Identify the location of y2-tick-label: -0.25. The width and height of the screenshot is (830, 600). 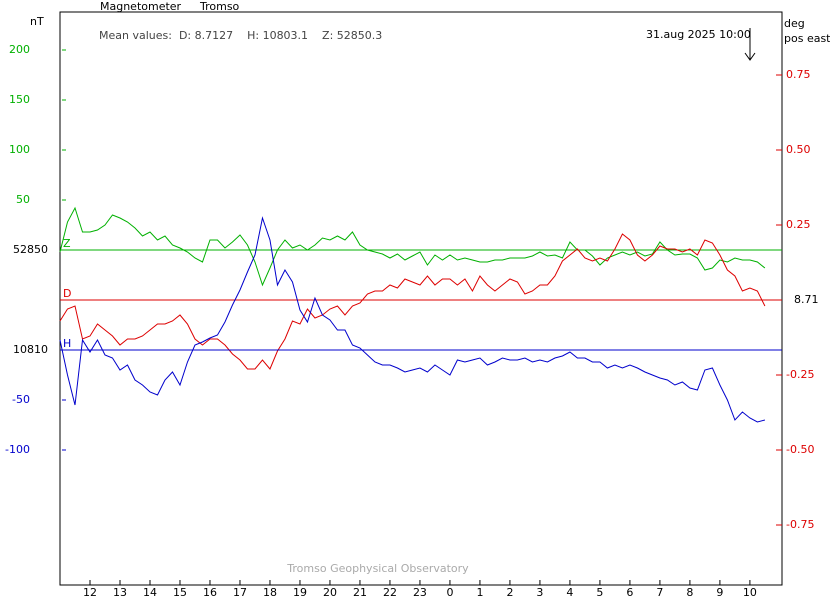
(800, 374).